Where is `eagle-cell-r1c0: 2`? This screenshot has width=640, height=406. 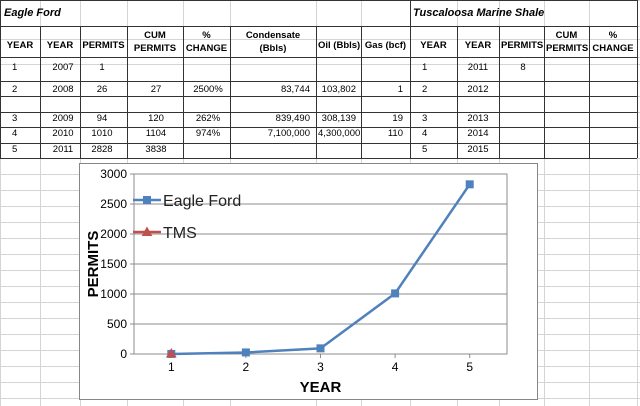 eagle-cell-r1c0: 2 is located at coordinates (15, 89).